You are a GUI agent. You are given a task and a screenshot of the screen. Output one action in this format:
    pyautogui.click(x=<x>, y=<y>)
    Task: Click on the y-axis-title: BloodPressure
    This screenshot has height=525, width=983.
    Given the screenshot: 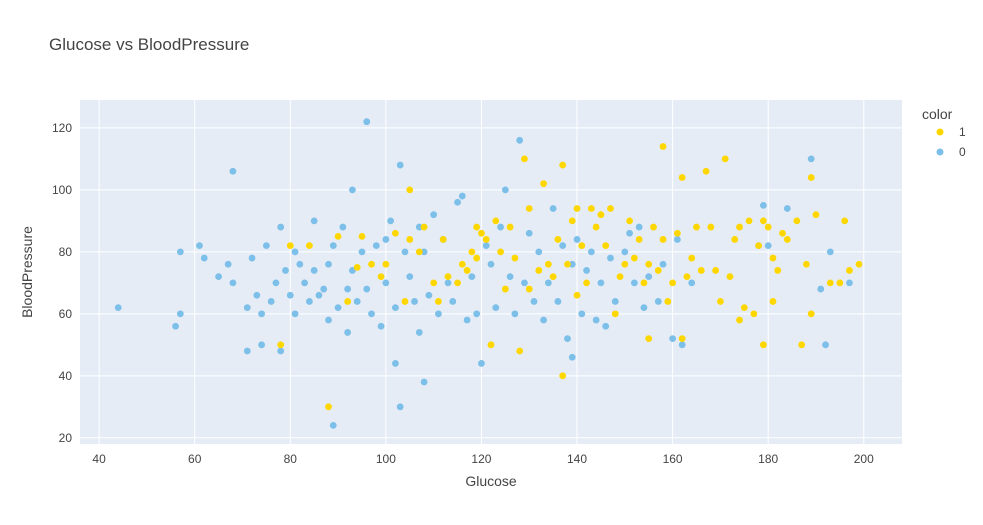 What is the action you would take?
    pyautogui.click(x=27, y=272)
    